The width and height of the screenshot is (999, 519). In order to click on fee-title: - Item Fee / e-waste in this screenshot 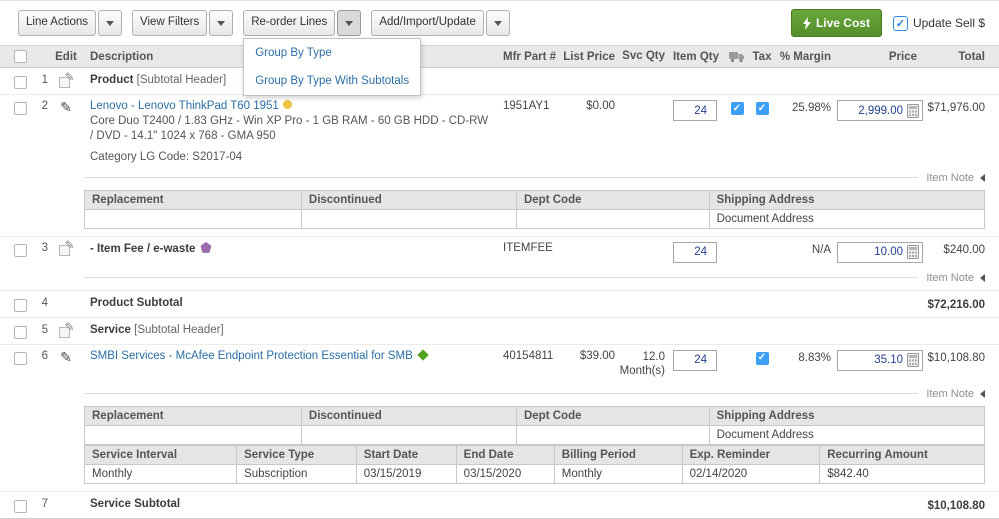, I will do `click(143, 248)`.